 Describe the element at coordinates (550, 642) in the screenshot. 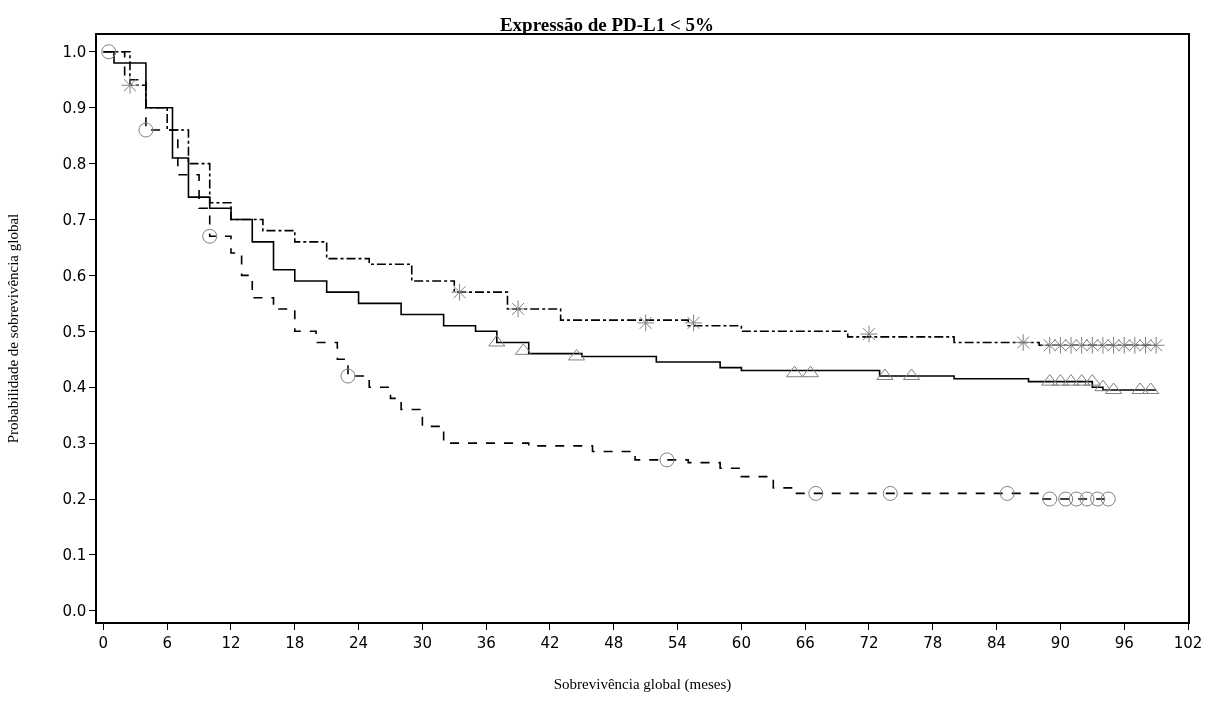

I see `x-tick-label: 42` at that location.